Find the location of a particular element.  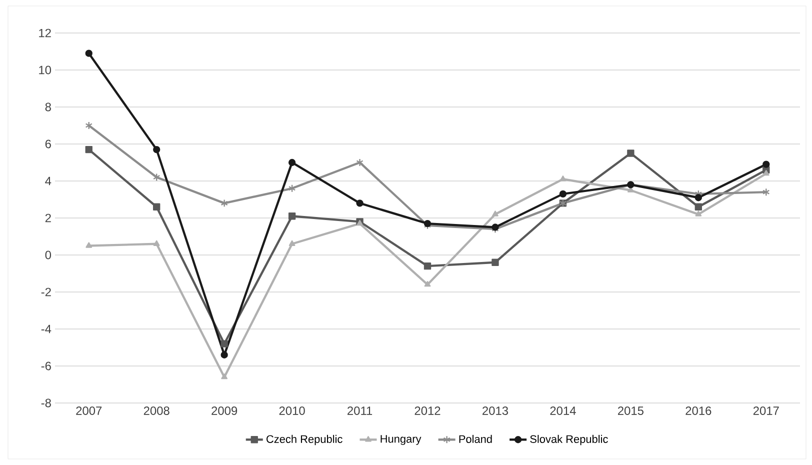

x-tick-label: 2008 is located at coordinates (157, 410).